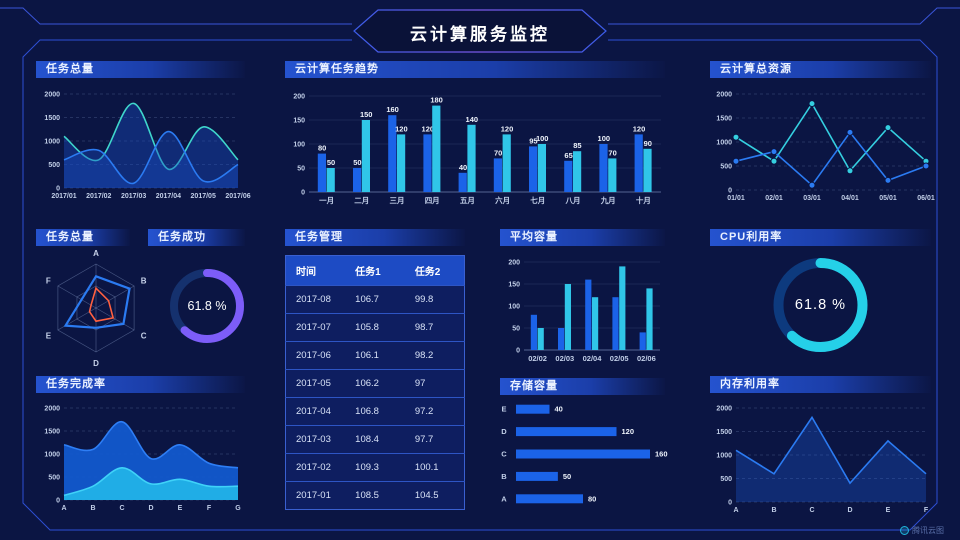 The width and height of the screenshot is (960, 540). What do you see at coordinates (361, 200) in the screenshot?
I see `svg-text: 二月` at bounding box center [361, 200].